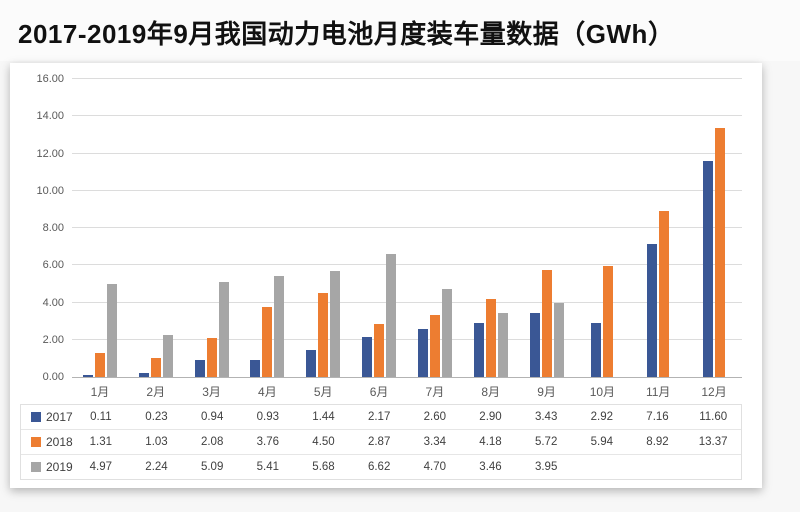 Image resolution: width=800 pixels, height=512 pixels. I want to click on x-axis-tick-label: 12月, so click(714, 392).